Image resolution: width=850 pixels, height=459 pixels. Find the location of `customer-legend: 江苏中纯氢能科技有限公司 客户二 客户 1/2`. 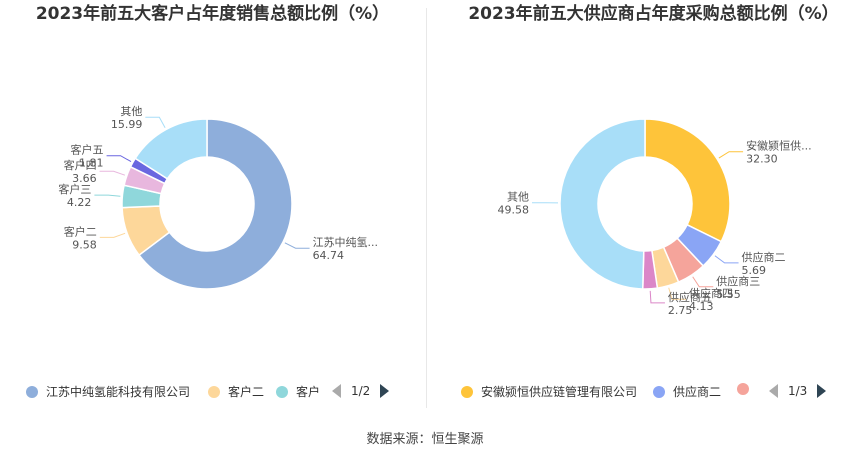

customer-legend: 江苏中纯氢能科技有限公司 客户二 客户 1/2 is located at coordinates (212, 393).